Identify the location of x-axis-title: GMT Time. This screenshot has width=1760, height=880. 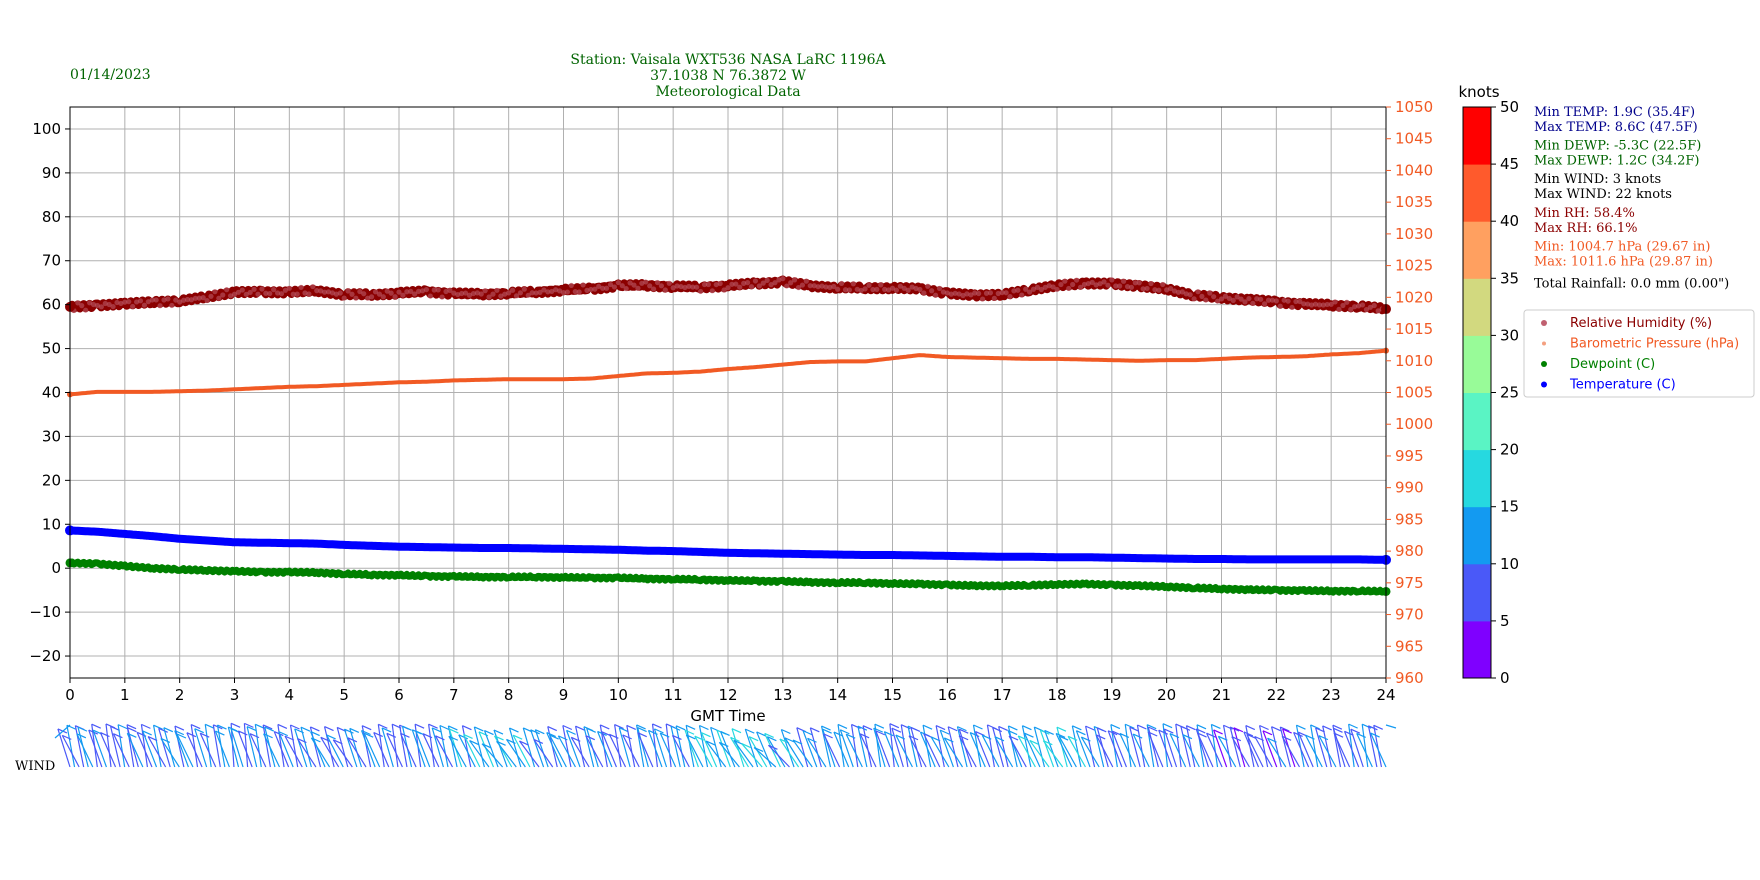
(727, 716).